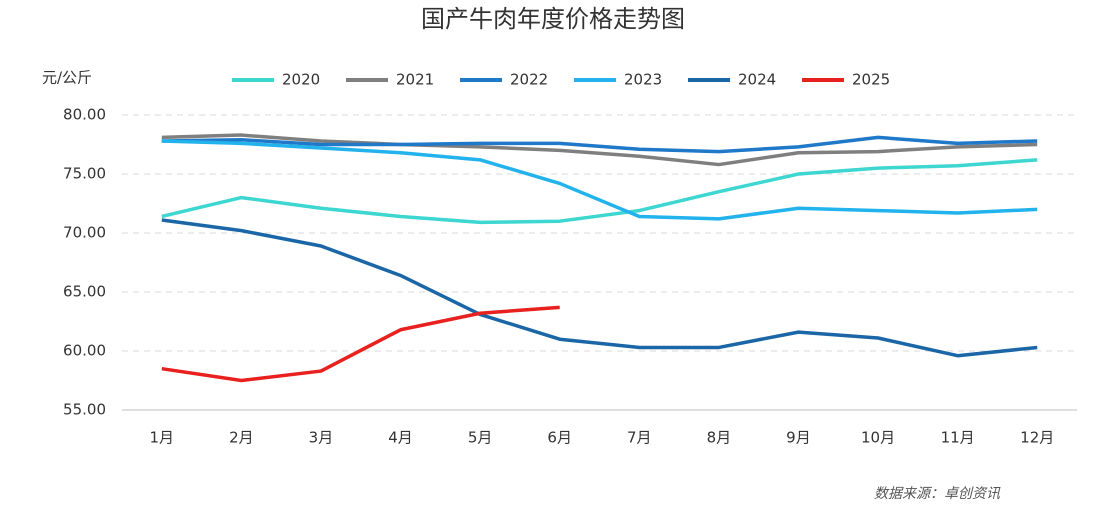 Image resolution: width=1106 pixels, height=524 pixels. What do you see at coordinates (937, 494) in the screenshot?
I see `source: 数据来源：卓创资讯` at bounding box center [937, 494].